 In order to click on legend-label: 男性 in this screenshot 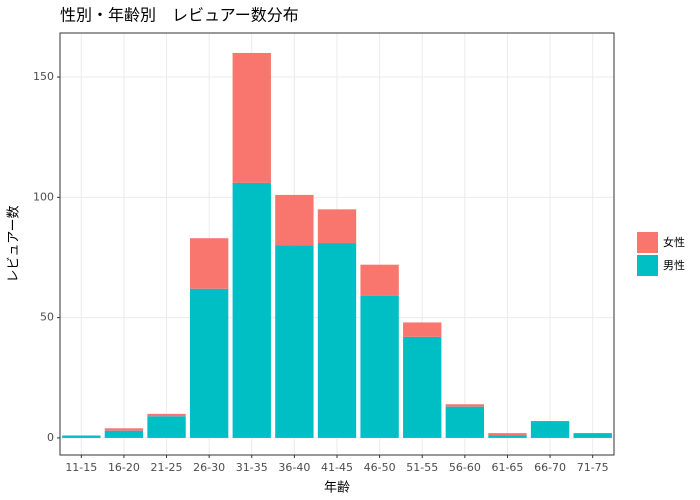, I will do `click(674, 265)`.